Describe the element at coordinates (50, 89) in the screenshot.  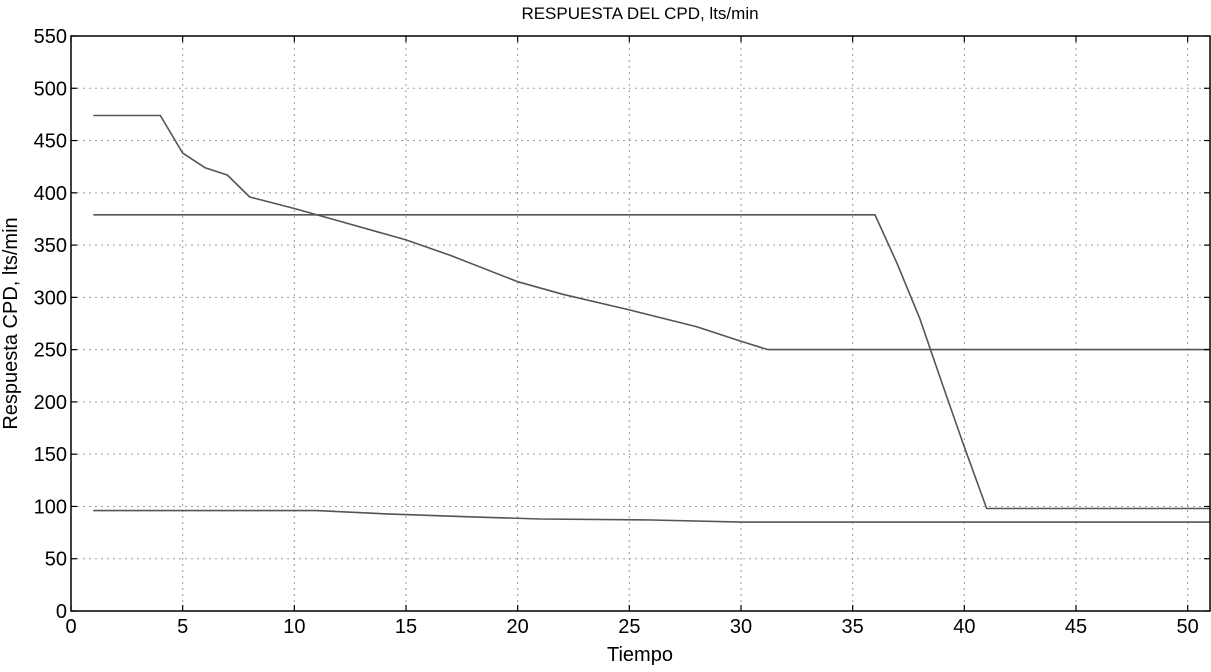
I see `y-tick-label: 500` at that location.